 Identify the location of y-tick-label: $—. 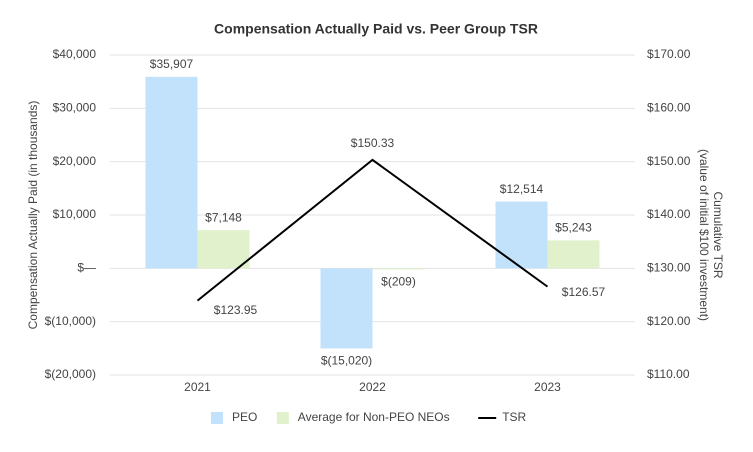
(86, 268).